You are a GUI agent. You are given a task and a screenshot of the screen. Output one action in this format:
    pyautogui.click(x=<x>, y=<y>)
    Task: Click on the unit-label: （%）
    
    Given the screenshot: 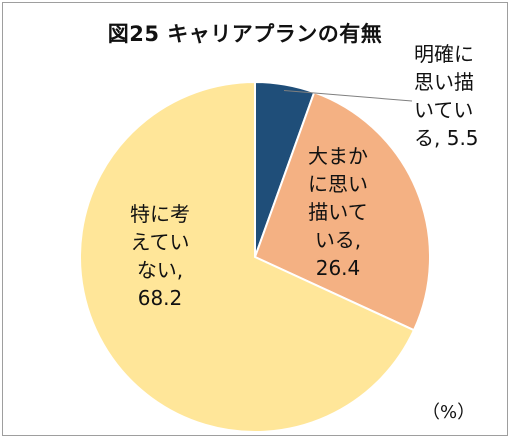 What is the action you would take?
    pyautogui.click(x=449, y=412)
    